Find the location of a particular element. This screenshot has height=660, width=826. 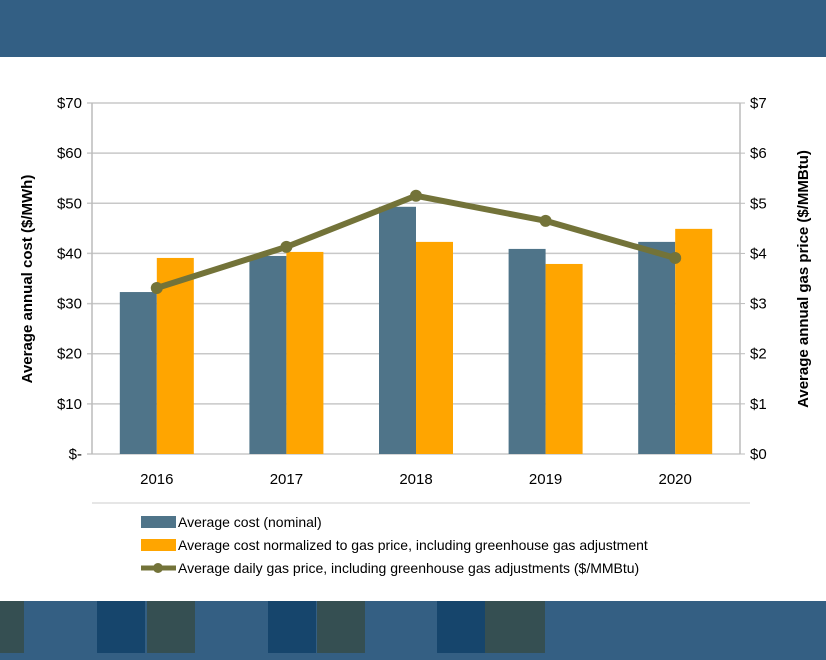

y2-tick-label: $4 is located at coordinates (758, 253).